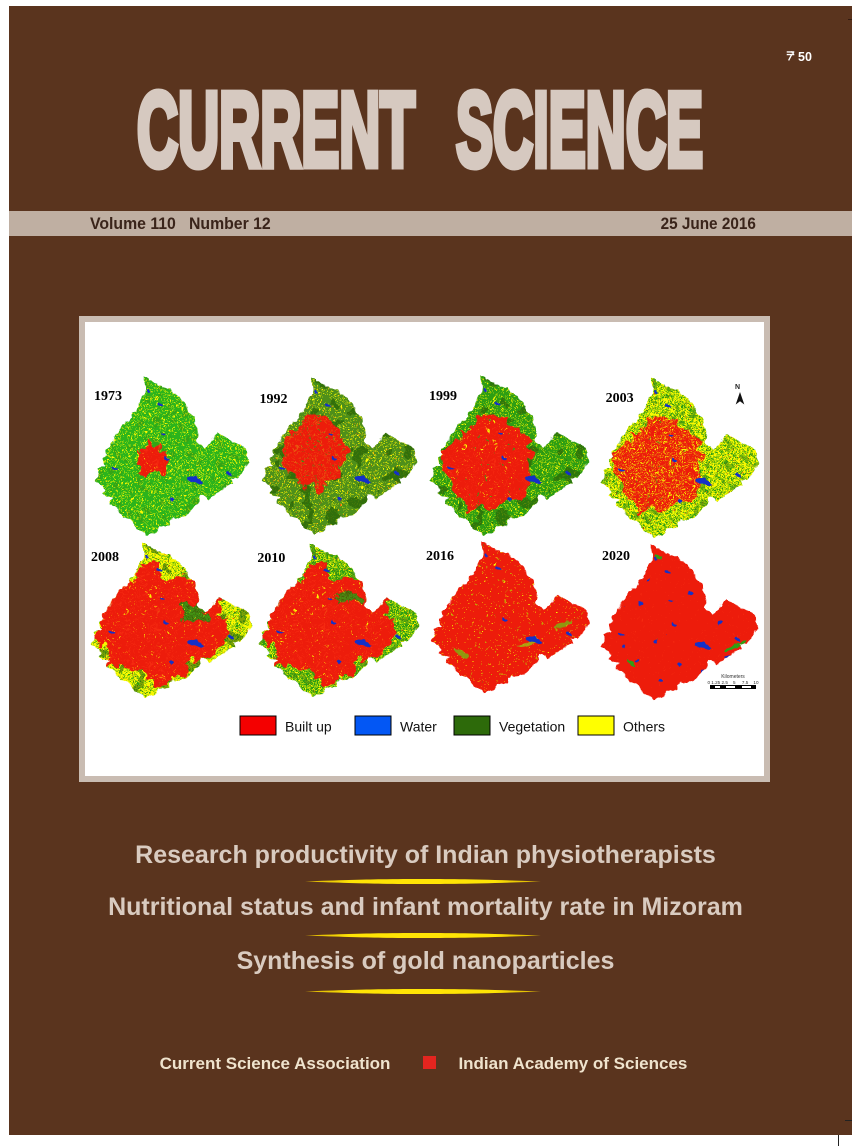  What do you see at coordinates (733, 677) in the screenshot?
I see `svg-text: Kilometers` at bounding box center [733, 677].